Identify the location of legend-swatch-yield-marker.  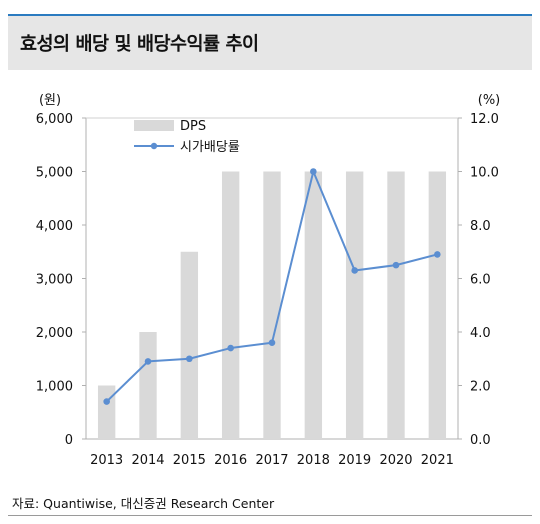
(154, 146).